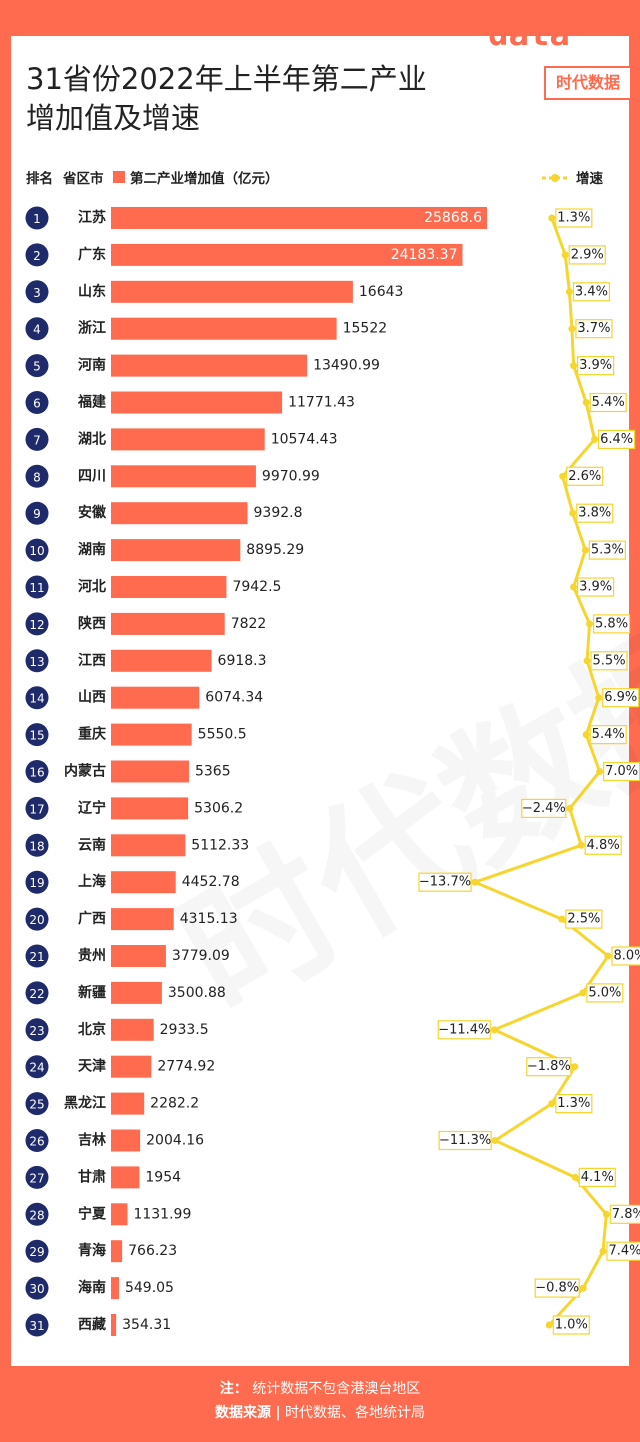 The height and width of the screenshot is (1442, 640). What do you see at coordinates (36, 1326) in the screenshot?
I see `rank-number: 31` at bounding box center [36, 1326].